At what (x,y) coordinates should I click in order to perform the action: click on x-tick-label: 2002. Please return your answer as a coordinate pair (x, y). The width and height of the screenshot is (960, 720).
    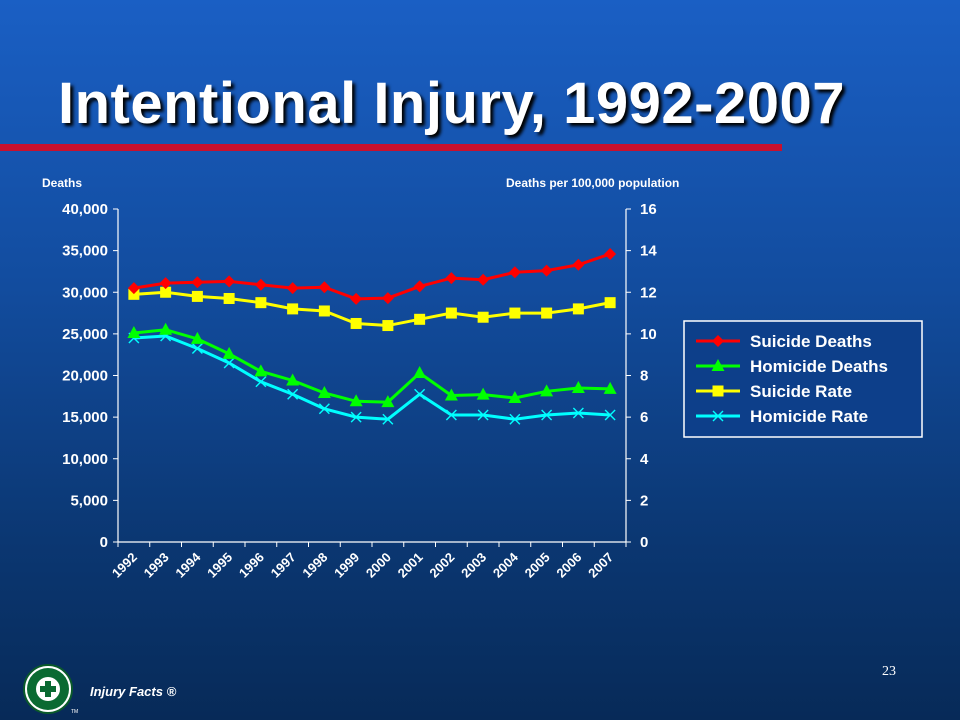
    Looking at the image, I should click on (441, 565).